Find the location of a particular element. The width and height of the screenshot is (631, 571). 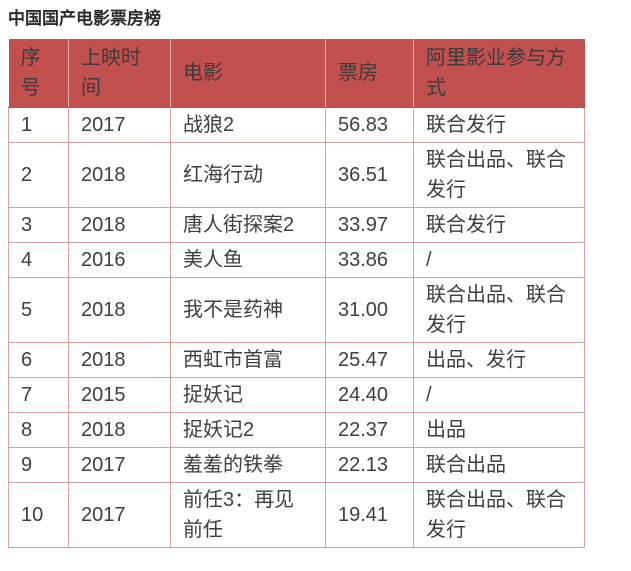

cell-movie: 美人鱼 is located at coordinates (248, 260).